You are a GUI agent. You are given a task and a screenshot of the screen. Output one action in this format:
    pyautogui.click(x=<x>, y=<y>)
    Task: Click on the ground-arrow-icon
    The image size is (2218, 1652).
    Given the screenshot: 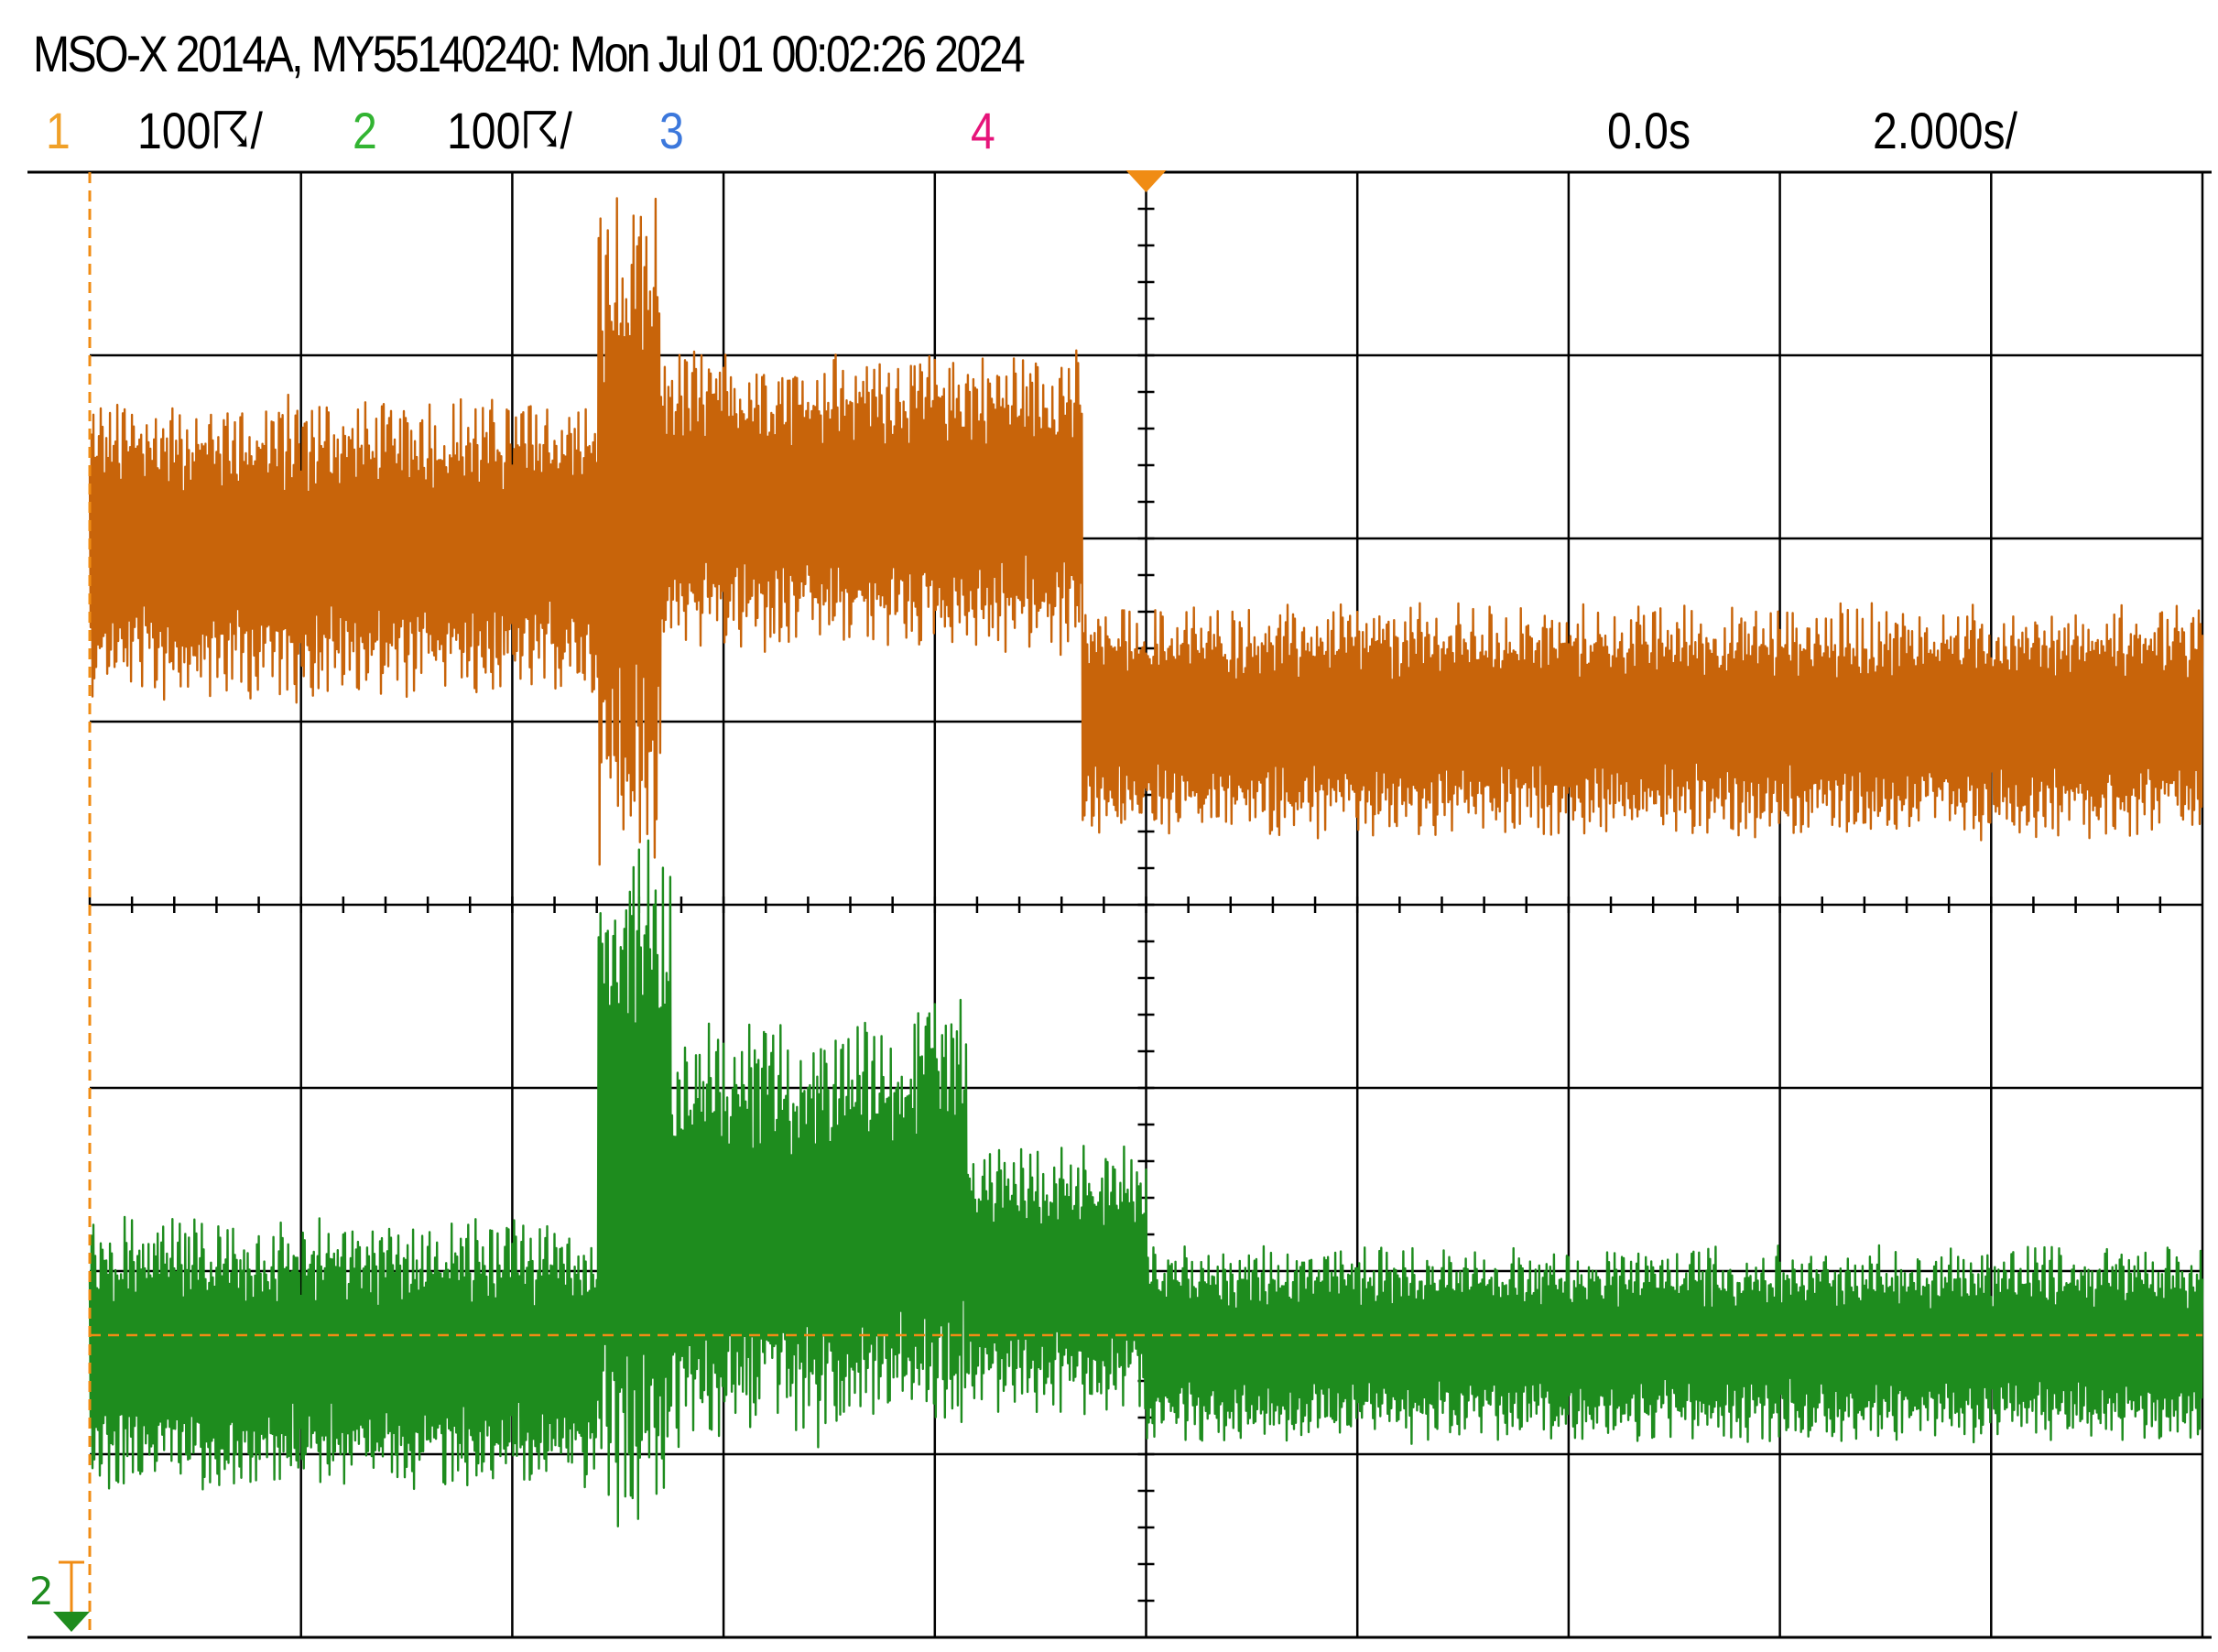 What is the action you would take?
    pyautogui.click(x=71, y=1622)
    